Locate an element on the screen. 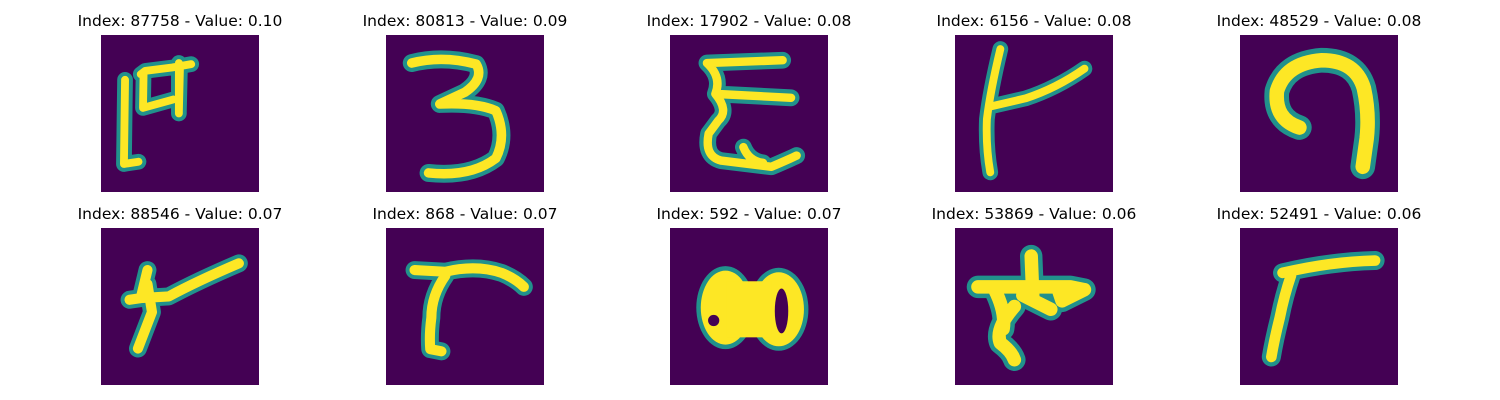 The width and height of the screenshot is (1500, 400). glyph-sigma is located at coordinates (752, 113).